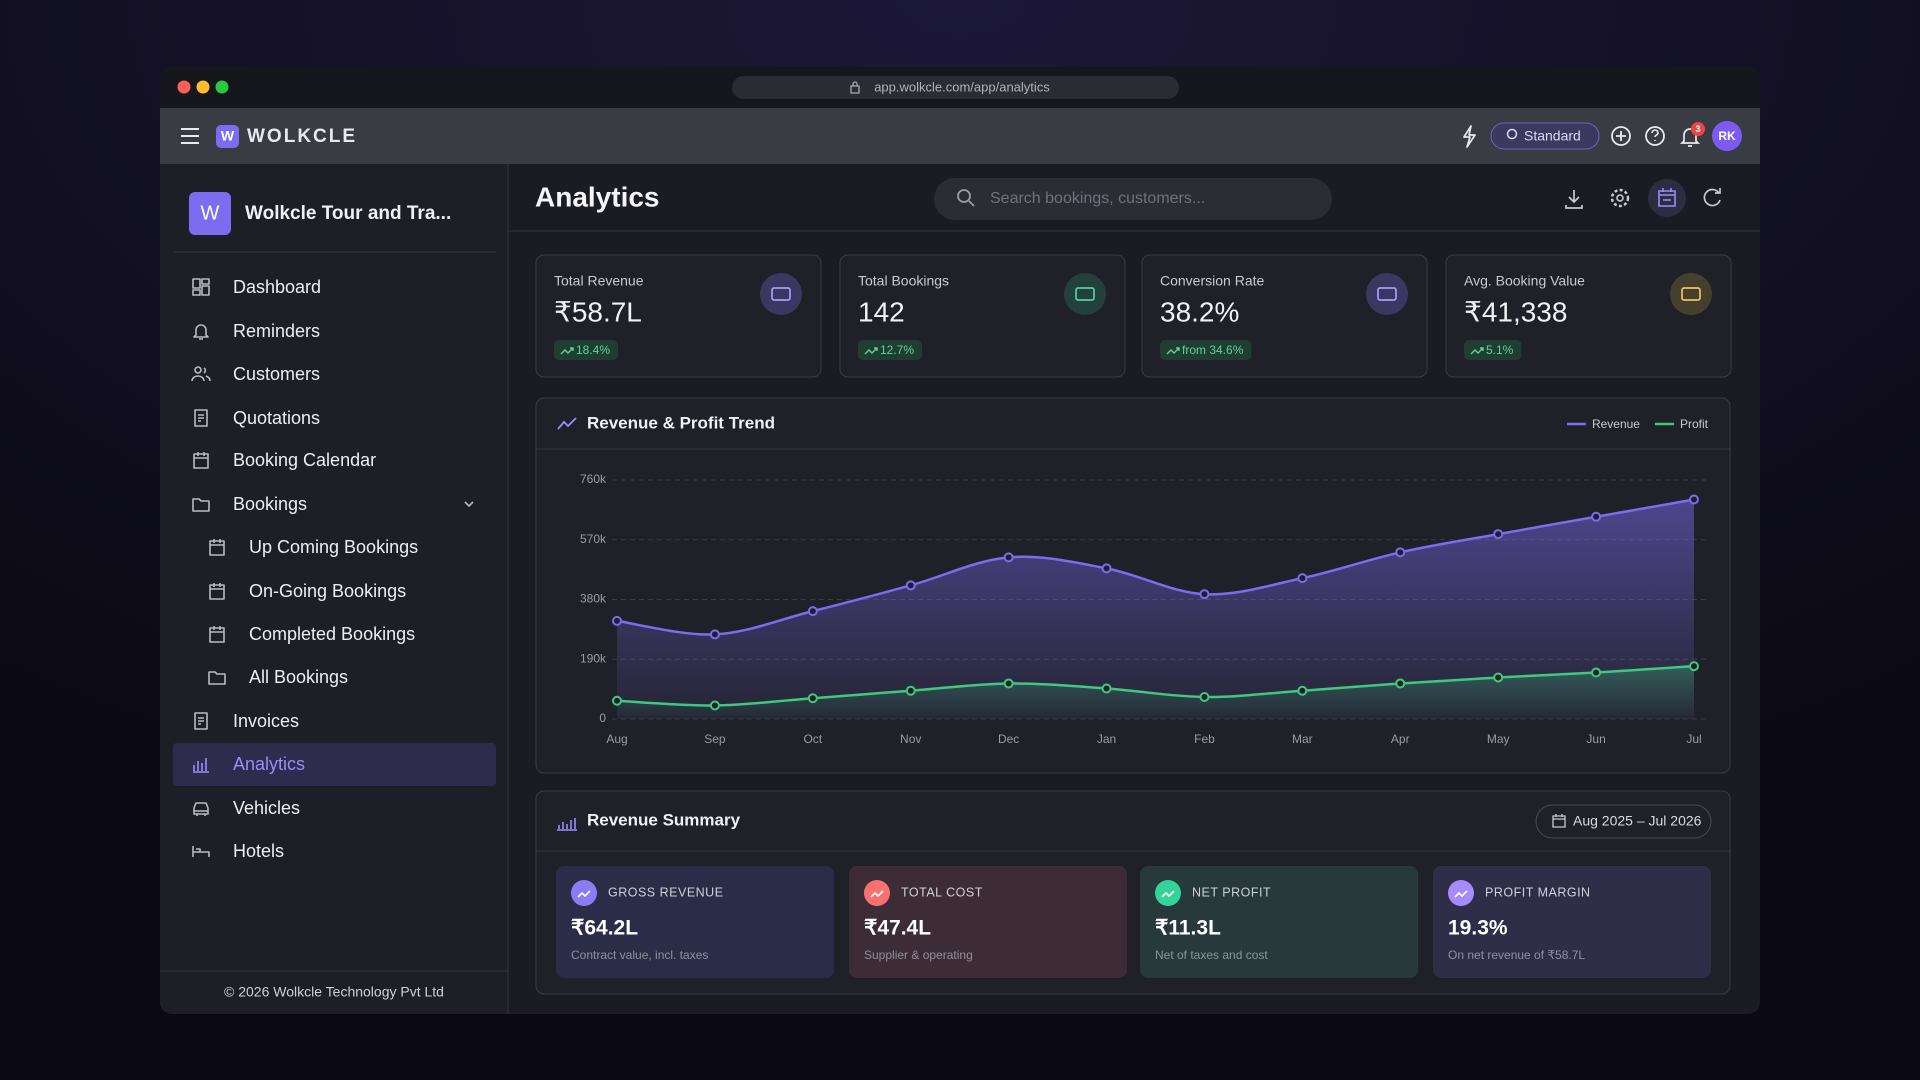 This screenshot has width=1920, height=1080. What do you see at coordinates (1212, 281) in the screenshot?
I see `kpi-label: Conversion Rate` at bounding box center [1212, 281].